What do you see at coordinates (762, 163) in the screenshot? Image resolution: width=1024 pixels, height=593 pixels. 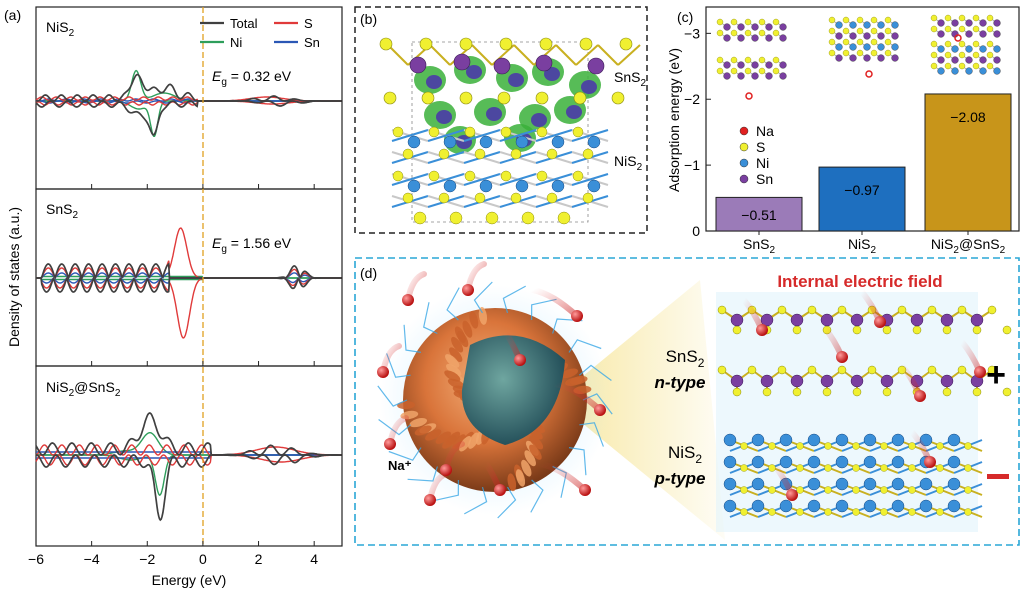 I see `atom-legend-label-ni: Ni` at bounding box center [762, 163].